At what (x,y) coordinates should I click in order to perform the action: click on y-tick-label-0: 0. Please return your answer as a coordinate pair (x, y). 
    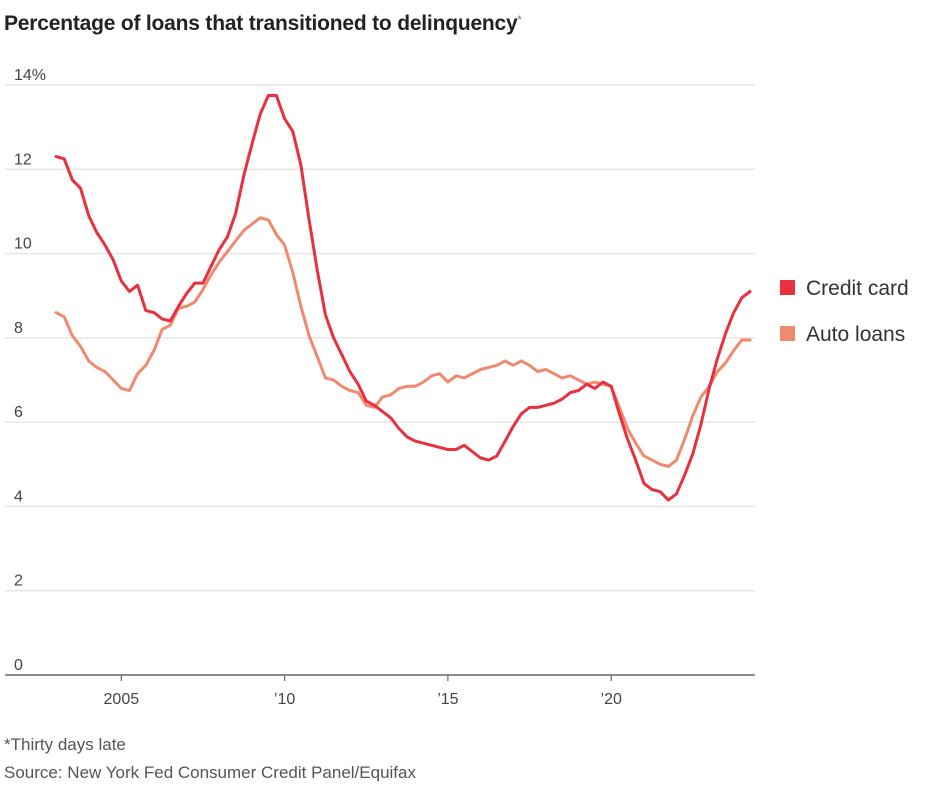
    Looking at the image, I should click on (18, 665).